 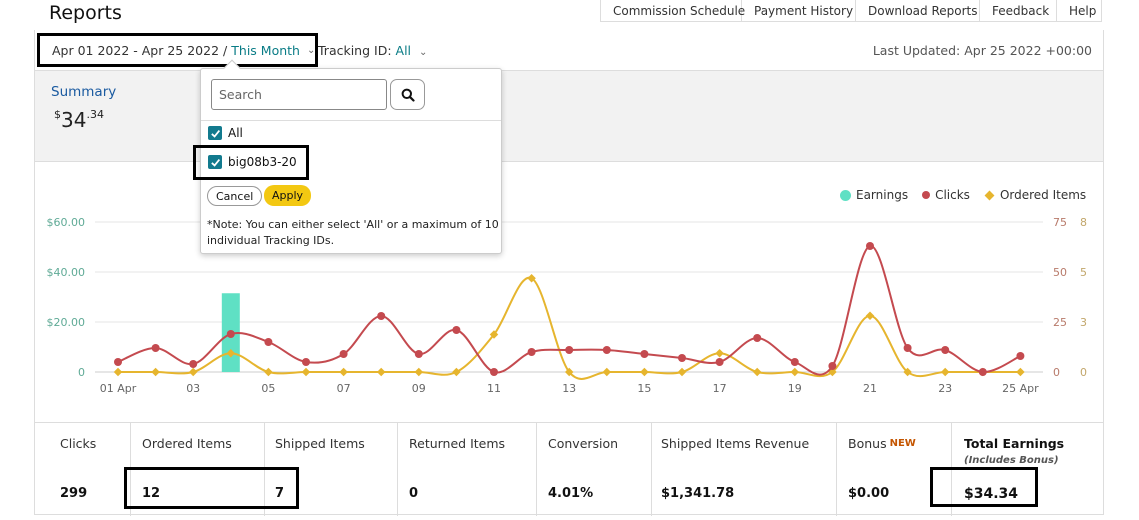 What do you see at coordinates (795, 388) in the screenshot?
I see `x-axis-tick-label: 19` at bounding box center [795, 388].